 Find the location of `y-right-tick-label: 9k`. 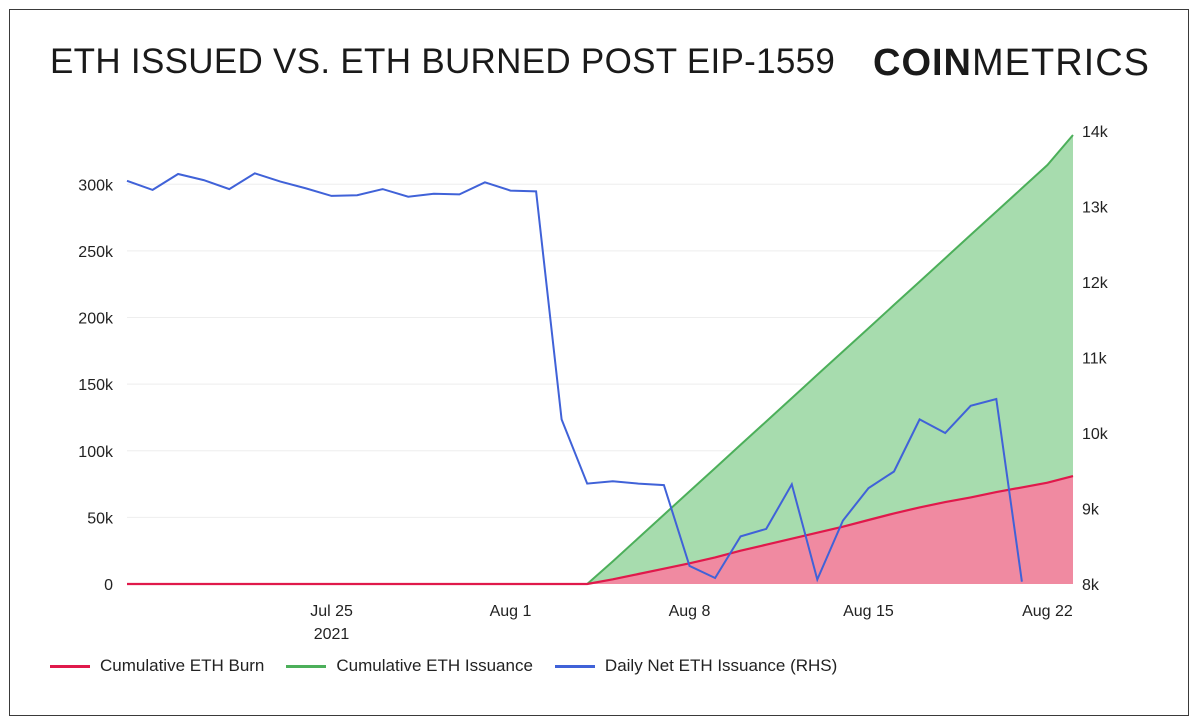

y-right-tick-label: 9k is located at coordinates (1091, 510).